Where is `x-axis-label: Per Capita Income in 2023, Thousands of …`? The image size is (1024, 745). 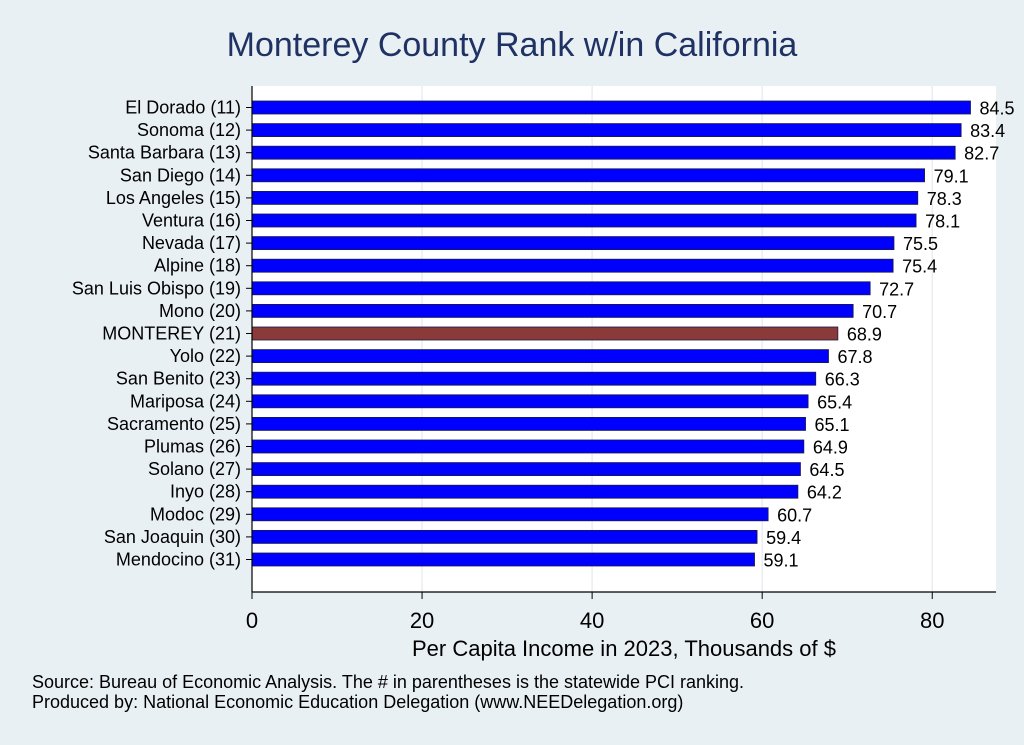 x-axis-label: Per Capita Income in 2023, Thousands of … is located at coordinates (624, 648).